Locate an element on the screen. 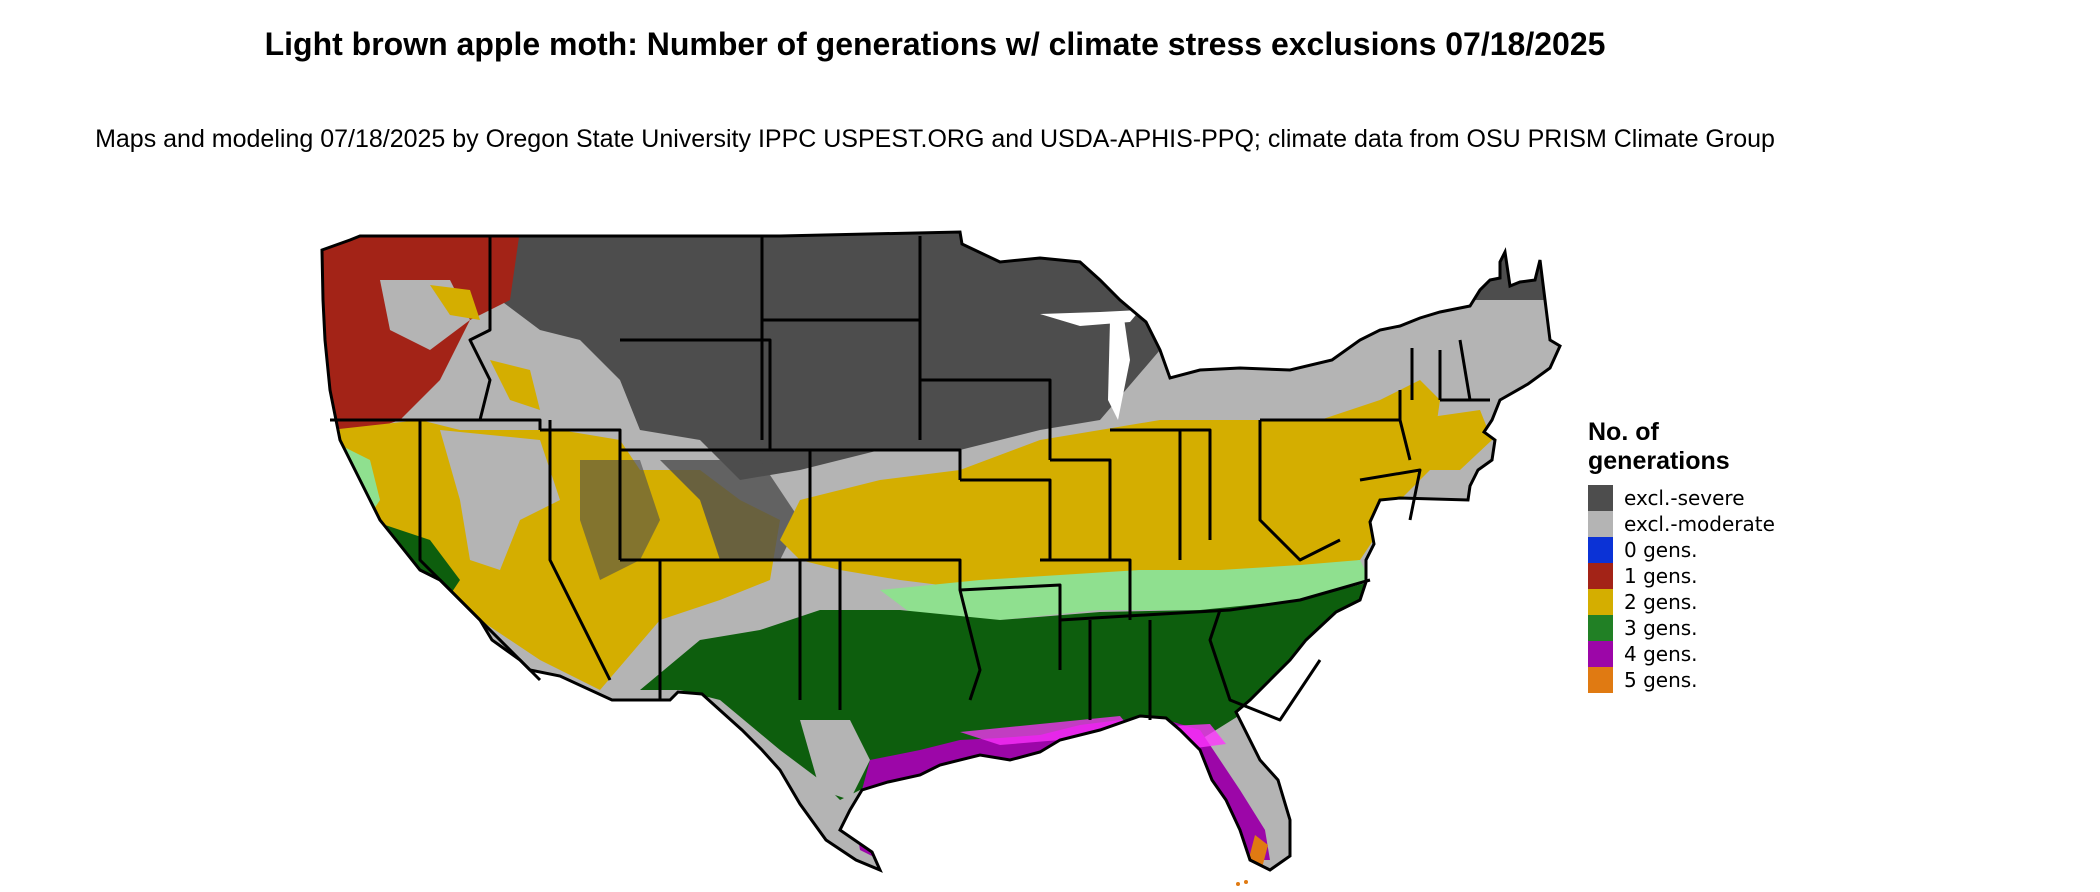  legend-label: excl.-severe is located at coordinates (1684, 498).